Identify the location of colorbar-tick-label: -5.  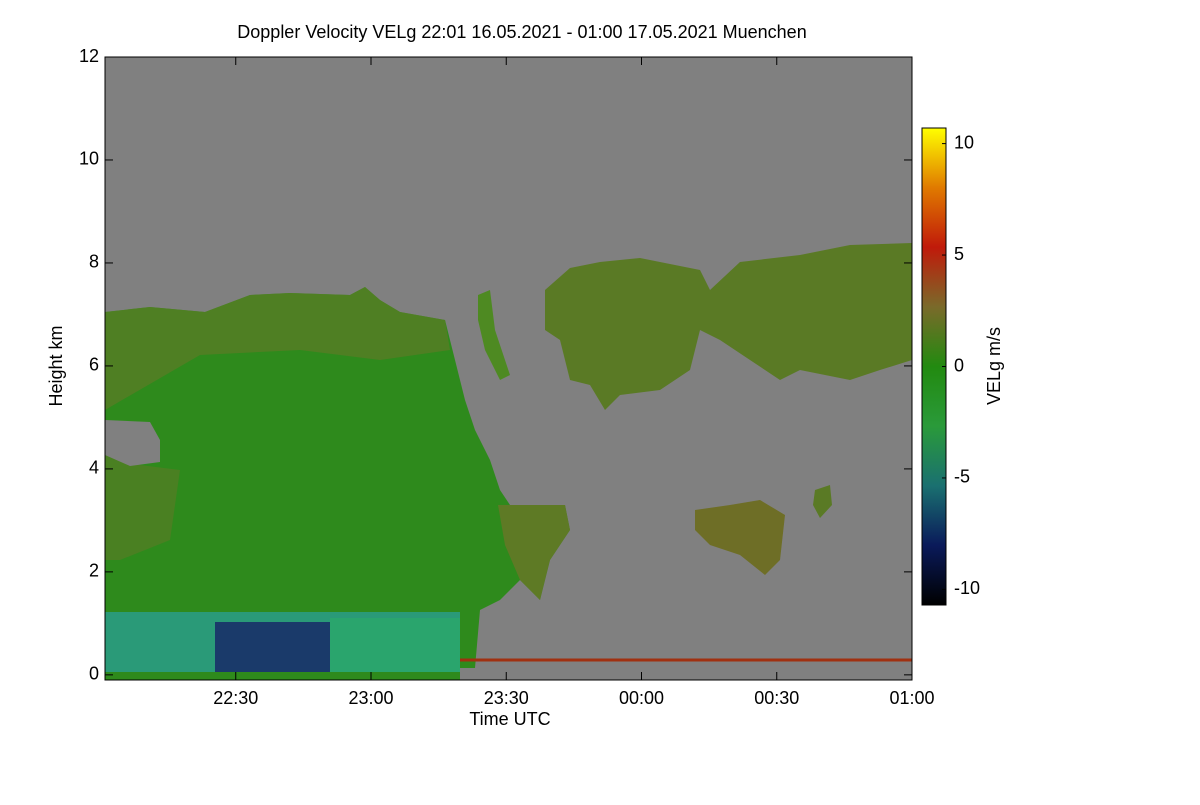
(962, 477).